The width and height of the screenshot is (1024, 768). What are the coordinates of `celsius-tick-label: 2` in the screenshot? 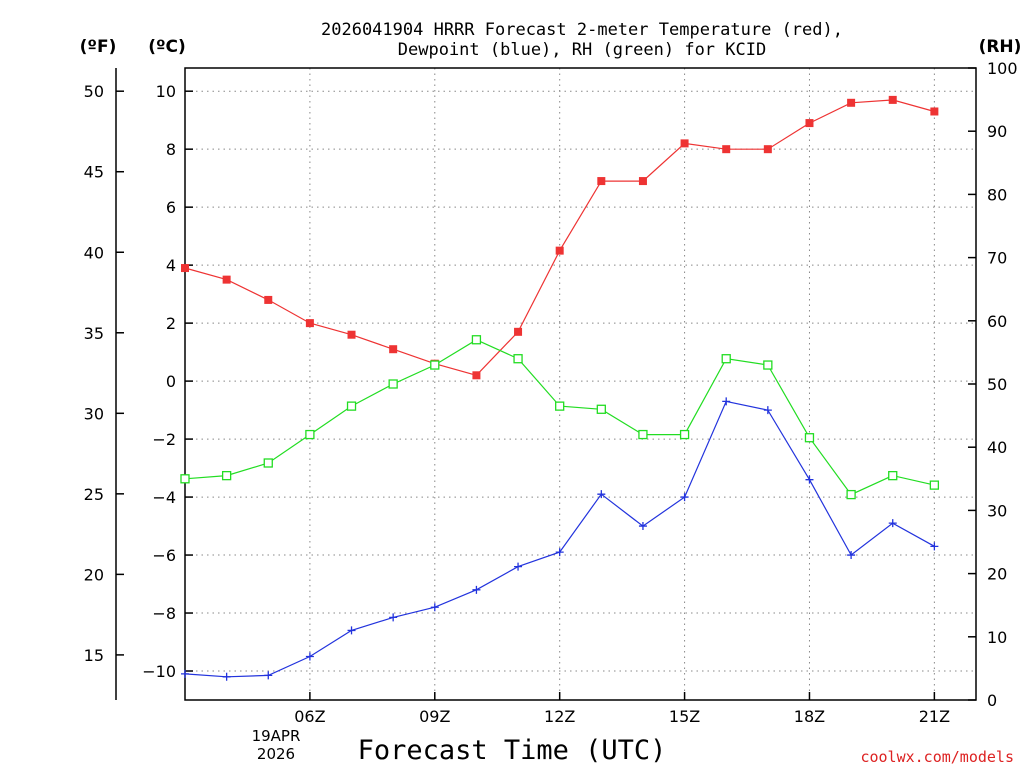 It's located at (171, 323).